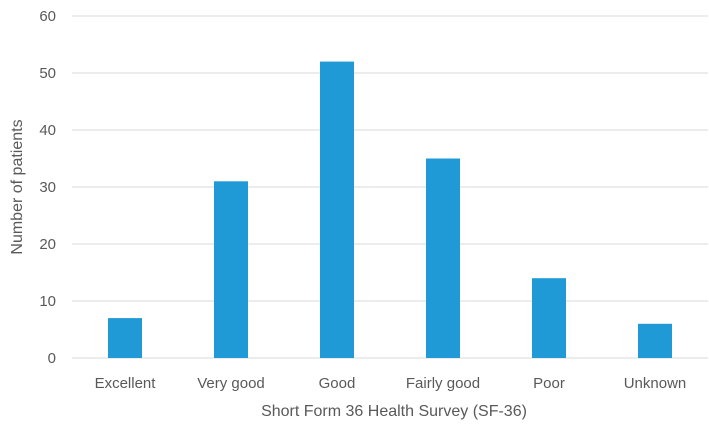  What do you see at coordinates (47, 16) in the screenshot?
I see `y-tick-label: 60` at bounding box center [47, 16].